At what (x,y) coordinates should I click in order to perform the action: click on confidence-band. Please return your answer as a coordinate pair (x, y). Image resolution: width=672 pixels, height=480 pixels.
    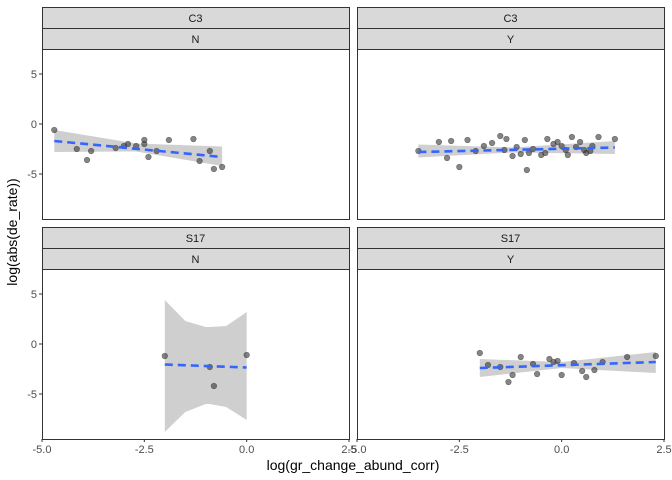
    Looking at the image, I should click on (567, 364).